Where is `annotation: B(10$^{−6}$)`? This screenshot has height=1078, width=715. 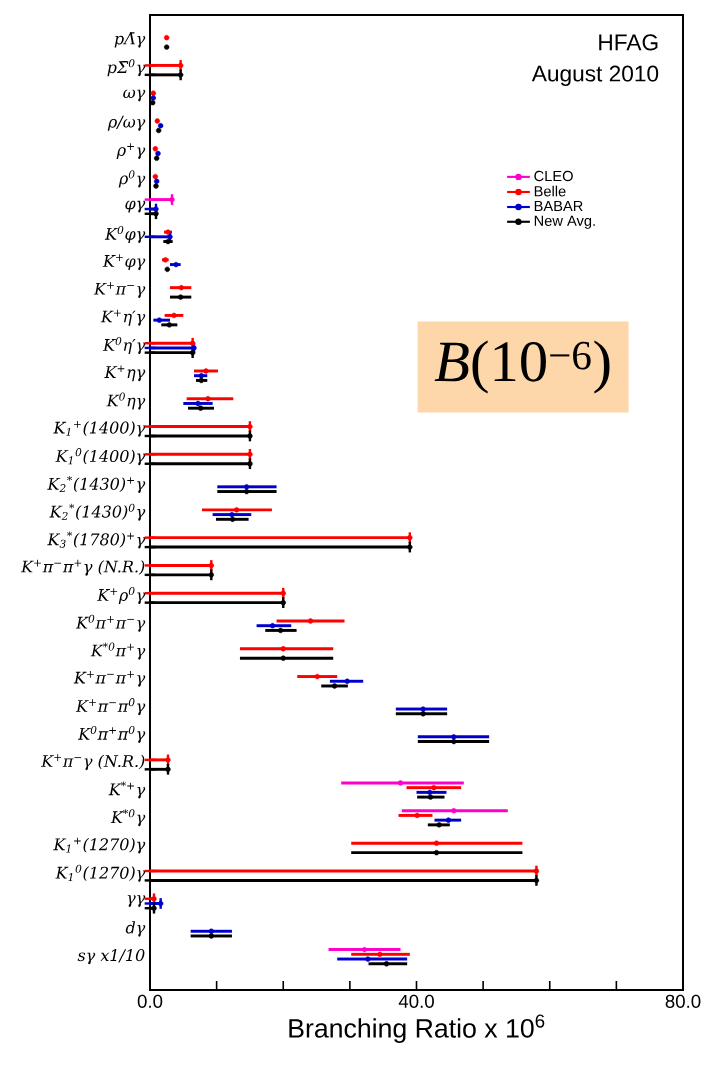
annotation: B(10$^{−6}$) is located at coordinates (522, 367).